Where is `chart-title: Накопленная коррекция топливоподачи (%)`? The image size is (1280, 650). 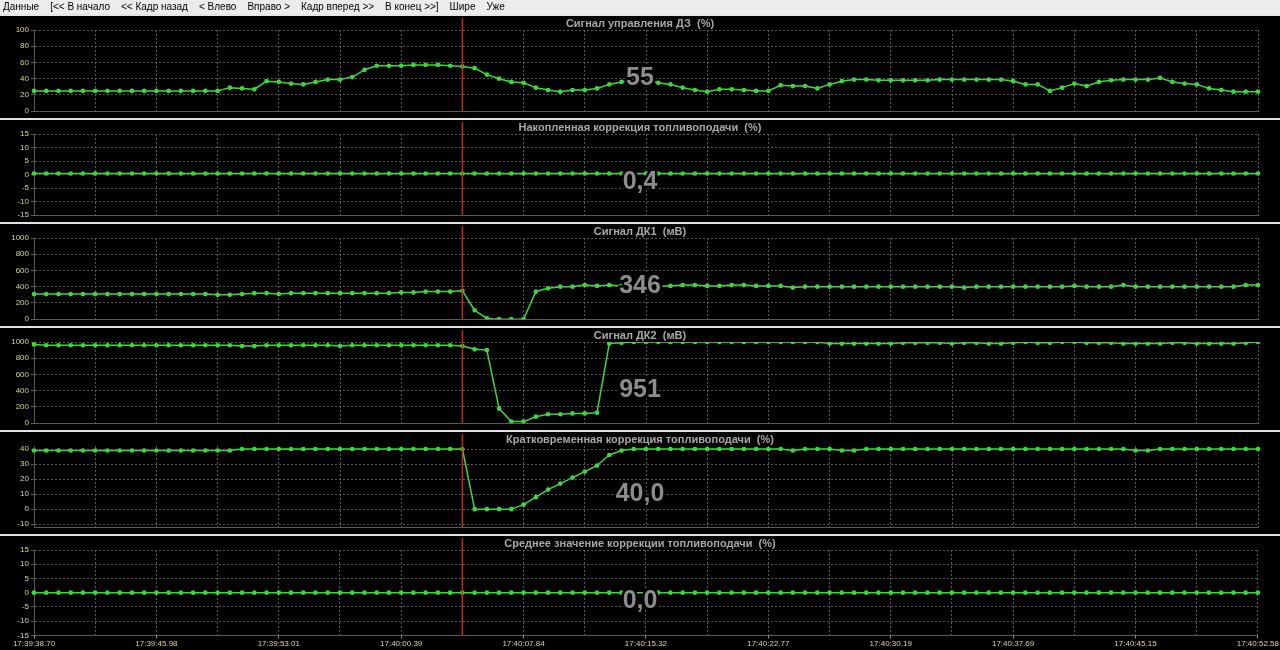
chart-title: Накопленная коррекция топливоподачи (%) is located at coordinates (640, 126).